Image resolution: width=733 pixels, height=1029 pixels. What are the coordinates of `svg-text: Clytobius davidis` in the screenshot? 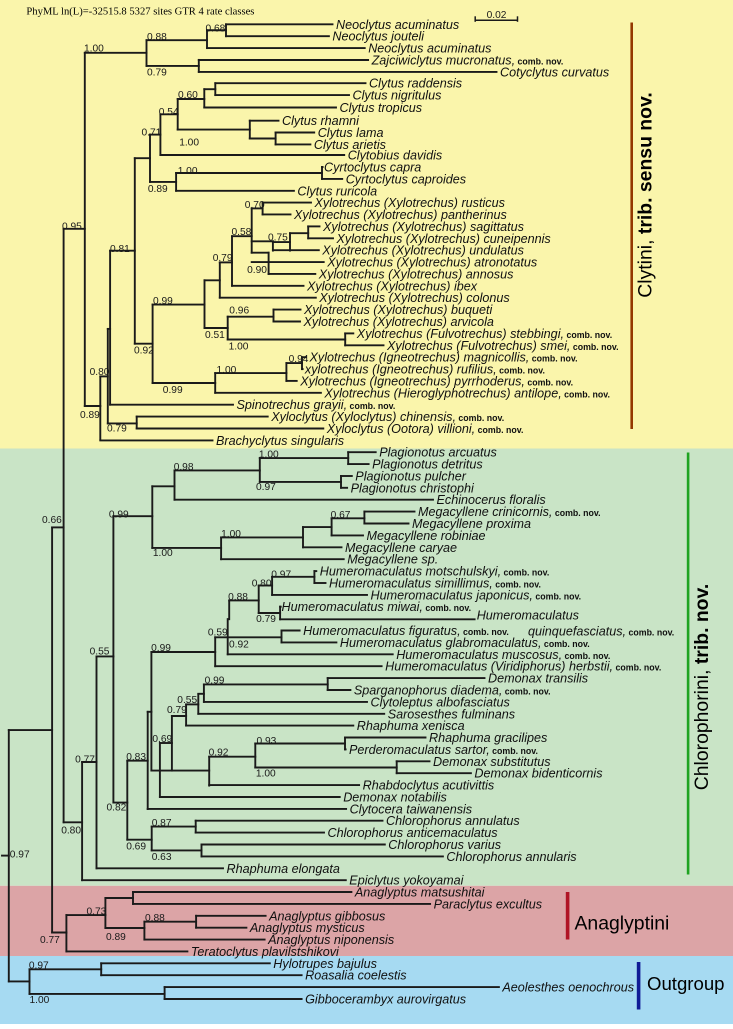 It's located at (395, 156).